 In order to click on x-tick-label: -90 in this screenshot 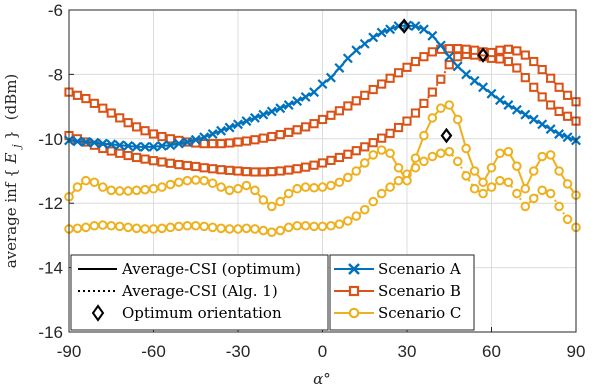, I will do `click(69, 351)`.